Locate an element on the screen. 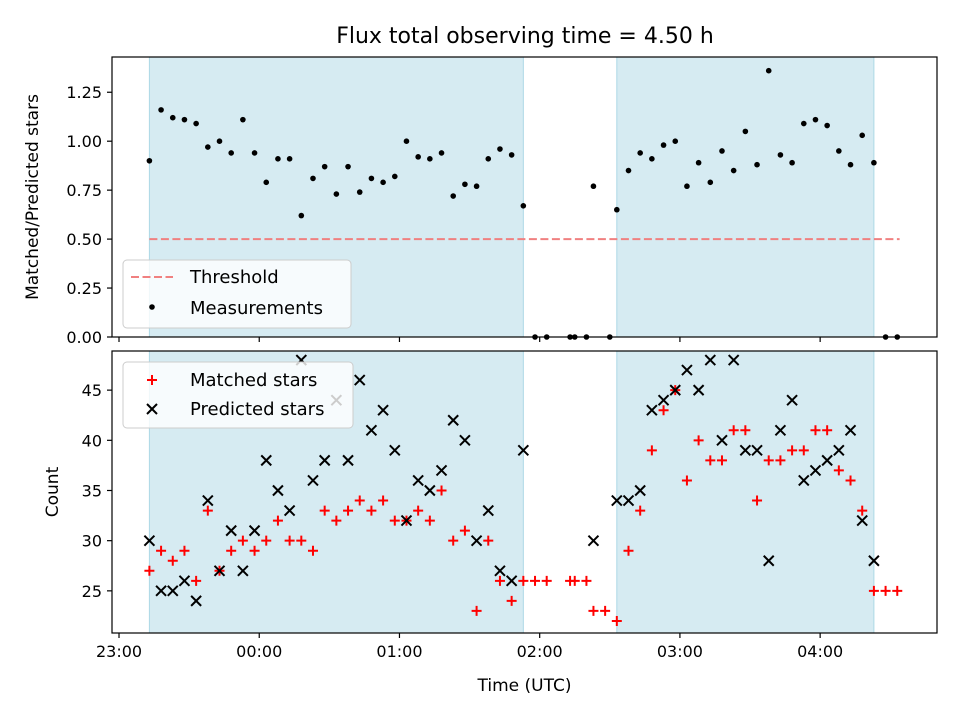  y-tick-label: 0.00 is located at coordinates (84, 337).